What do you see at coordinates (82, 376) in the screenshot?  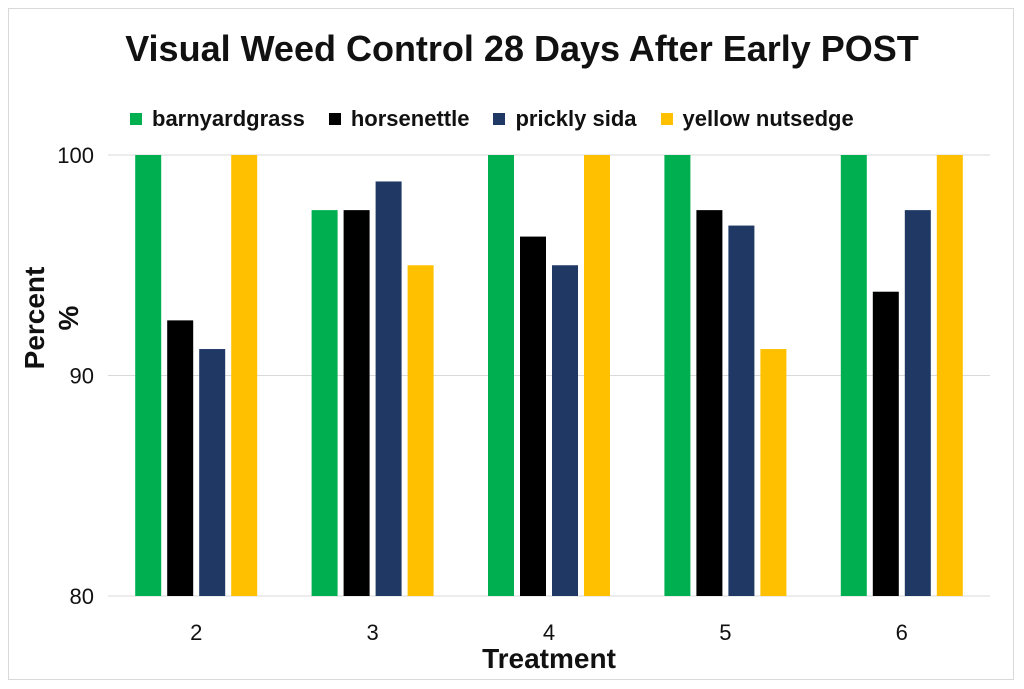 I see `y-tick-label-90: 90` at bounding box center [82, 376].